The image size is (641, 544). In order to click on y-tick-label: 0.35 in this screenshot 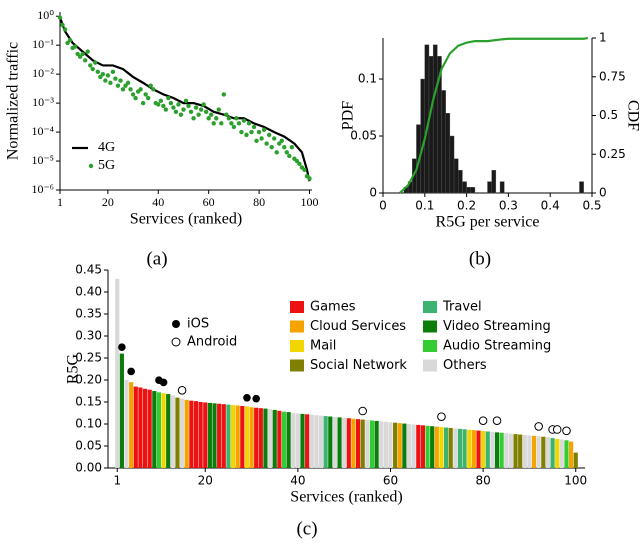, I will do `click(88, 314)`.